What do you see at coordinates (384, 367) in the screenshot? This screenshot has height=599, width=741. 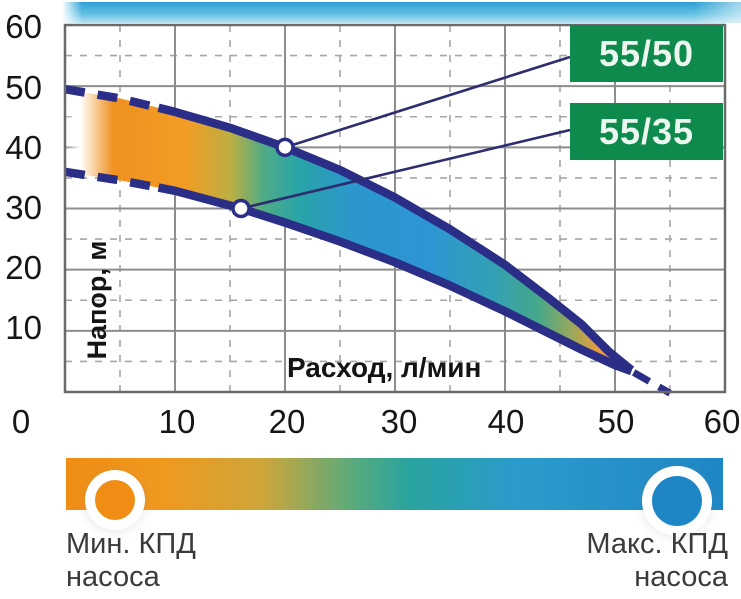 I see `x-axis-title: Расход, л/мин` at bounding box center [384, 367].